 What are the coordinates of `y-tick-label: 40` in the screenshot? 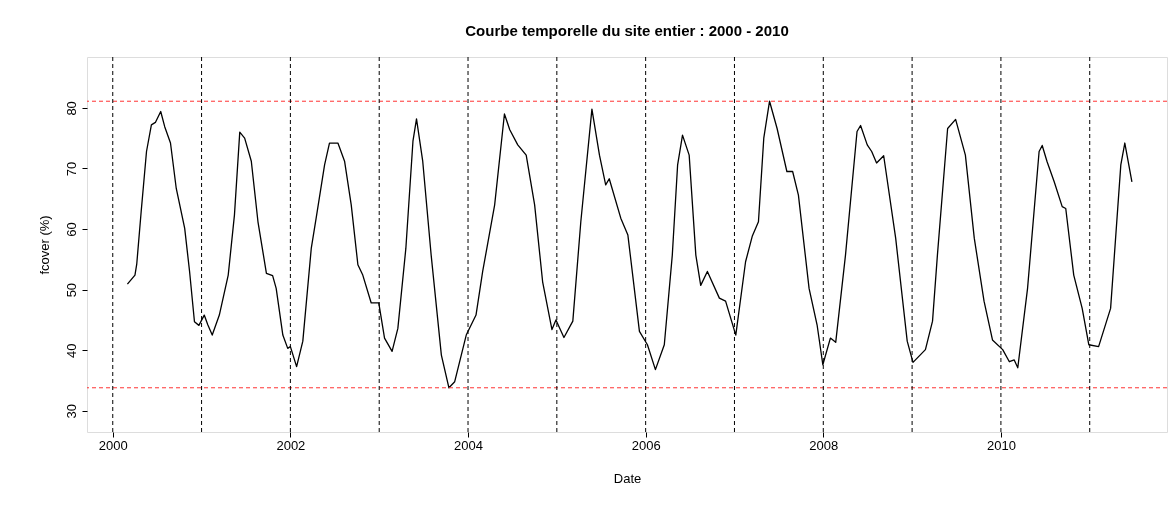 It's located at (71, 350).